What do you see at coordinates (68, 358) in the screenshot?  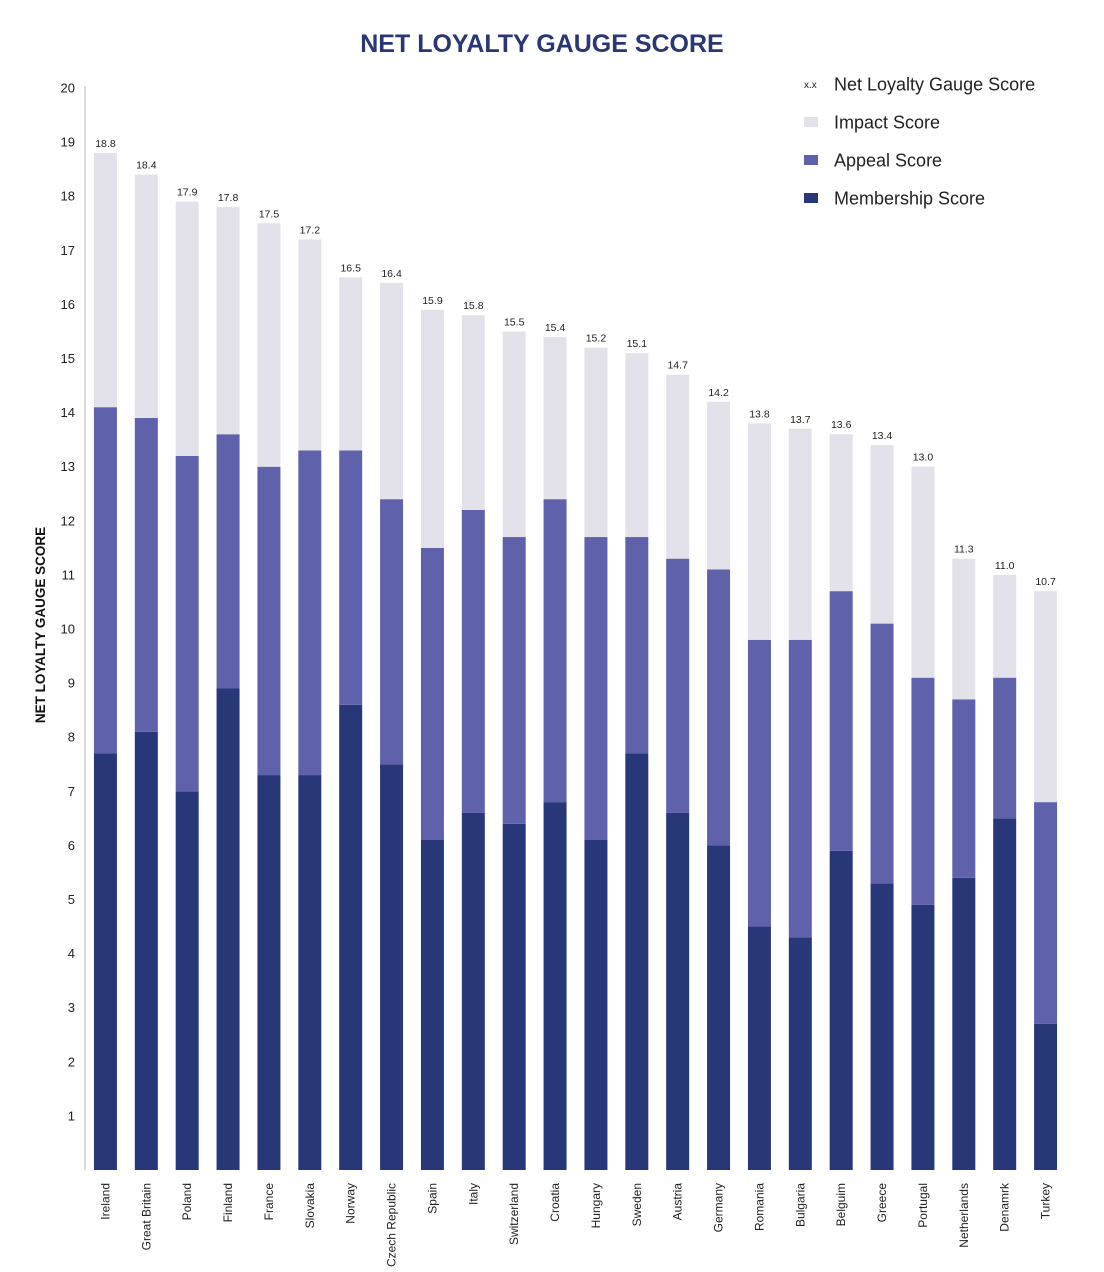 I see `y-tick-label: 15` at bounding box center [68, 358].